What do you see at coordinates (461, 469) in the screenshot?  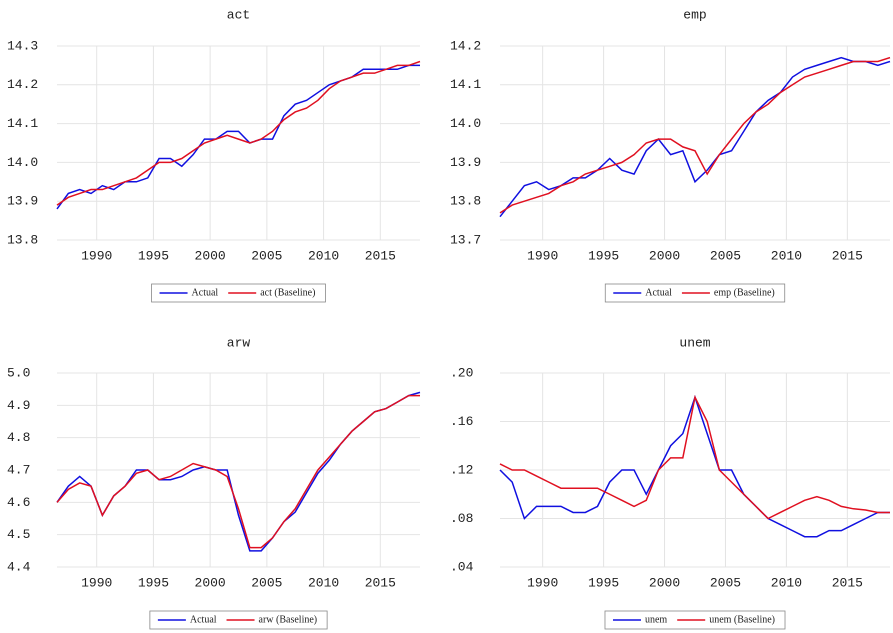 I see `y-tick-label: .12` at bounding box center [461, 469].